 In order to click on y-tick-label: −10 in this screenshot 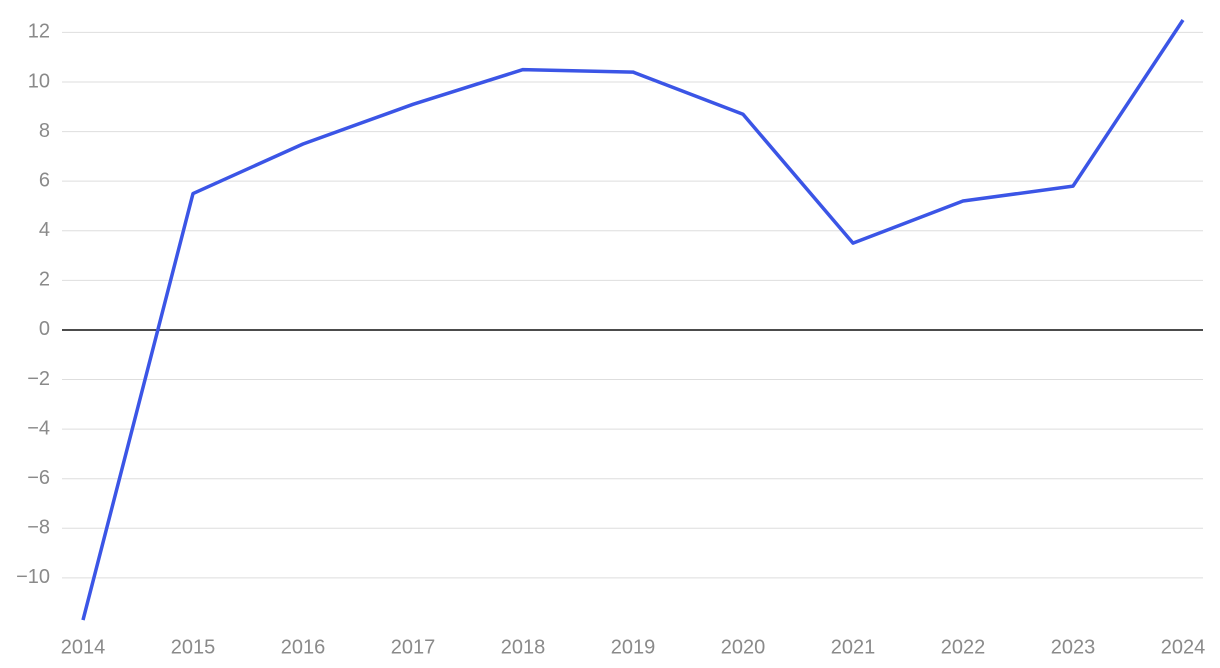, I will do `click(33, 577)`.